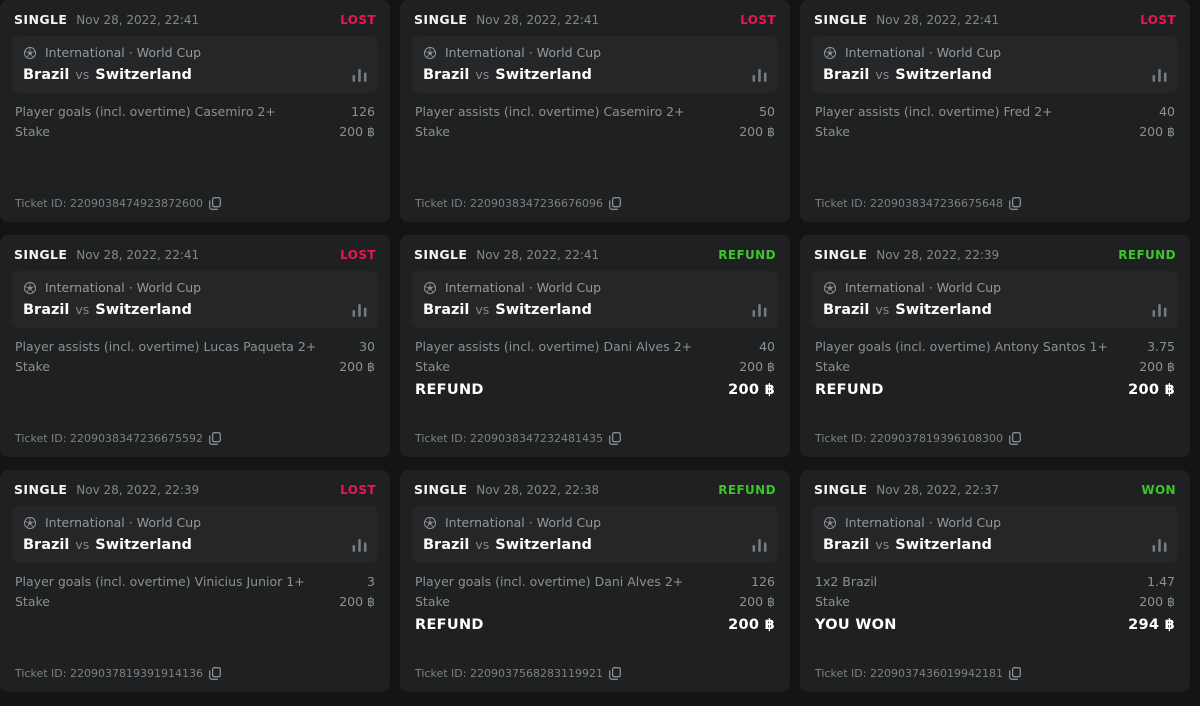 The height and width of the screenshot is (706, 1200). Describe the element at coordinates (767, 111) in the screenshot. I see `odds-value: 50` at that location.